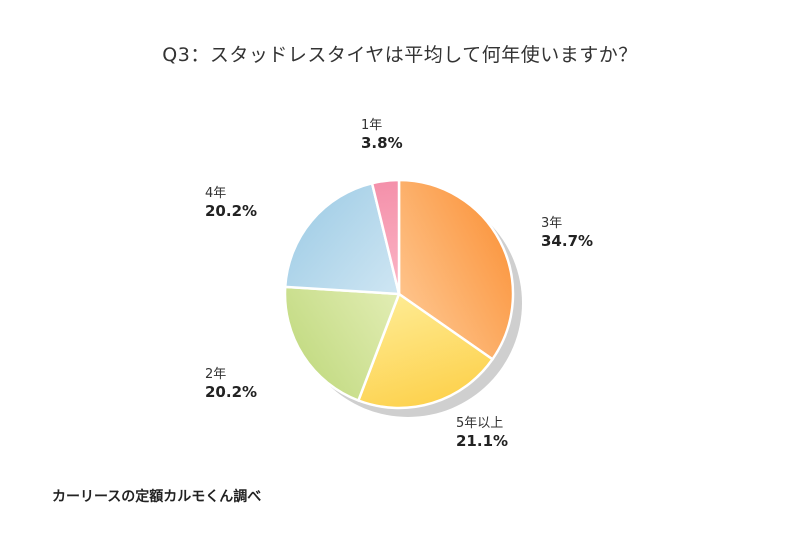 The width and height of the screenshot is (800, 555). I want to click on slice-percentage: 3.8%, so click(382, 143).